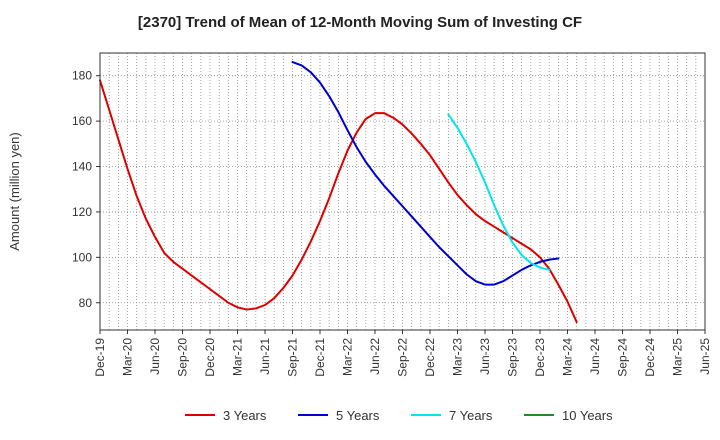 This screenshot has height=440, width=720. Describe the element at coordinates (265, 356) in the screenshot. I see `x-tick-label: Jun-21` at that location.